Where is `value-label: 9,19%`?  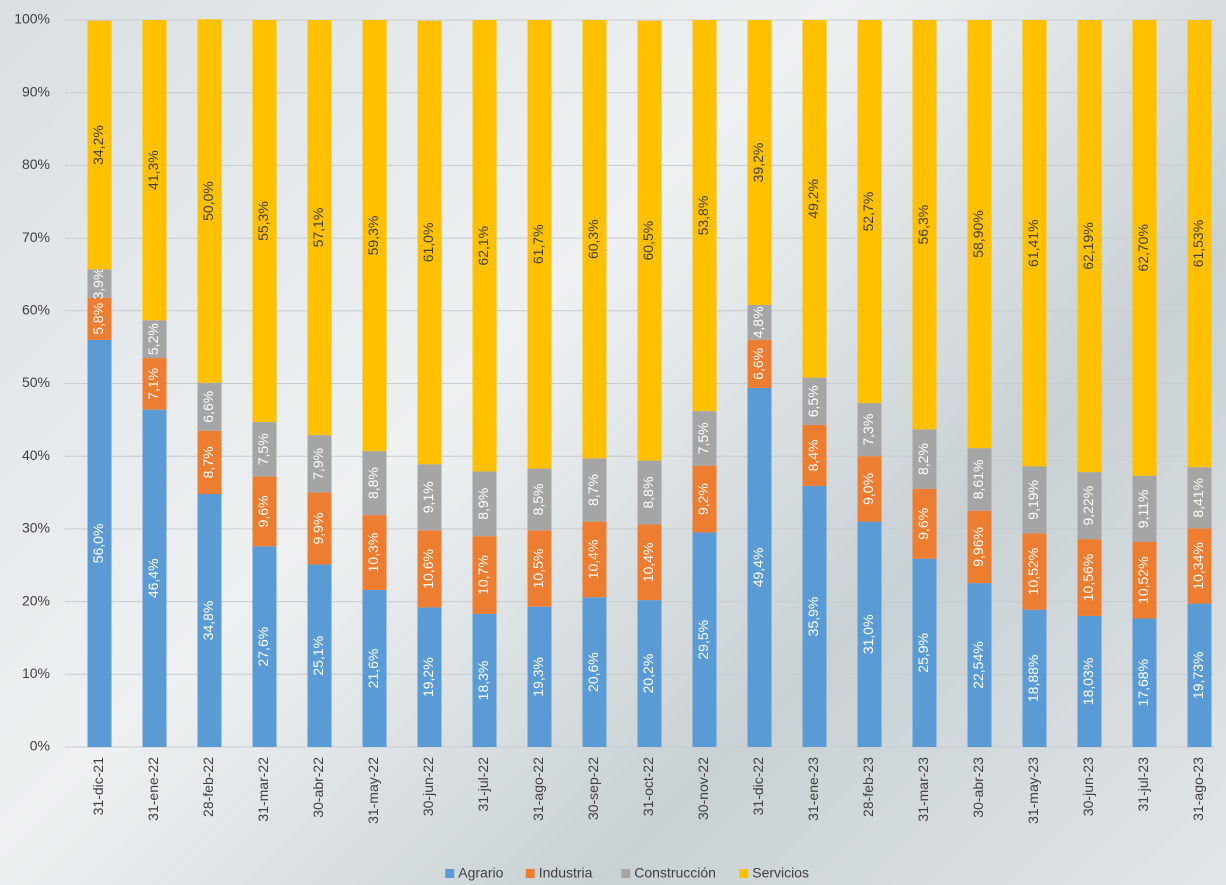 value-label: 9,19% is located at coordinates (1033, 500).